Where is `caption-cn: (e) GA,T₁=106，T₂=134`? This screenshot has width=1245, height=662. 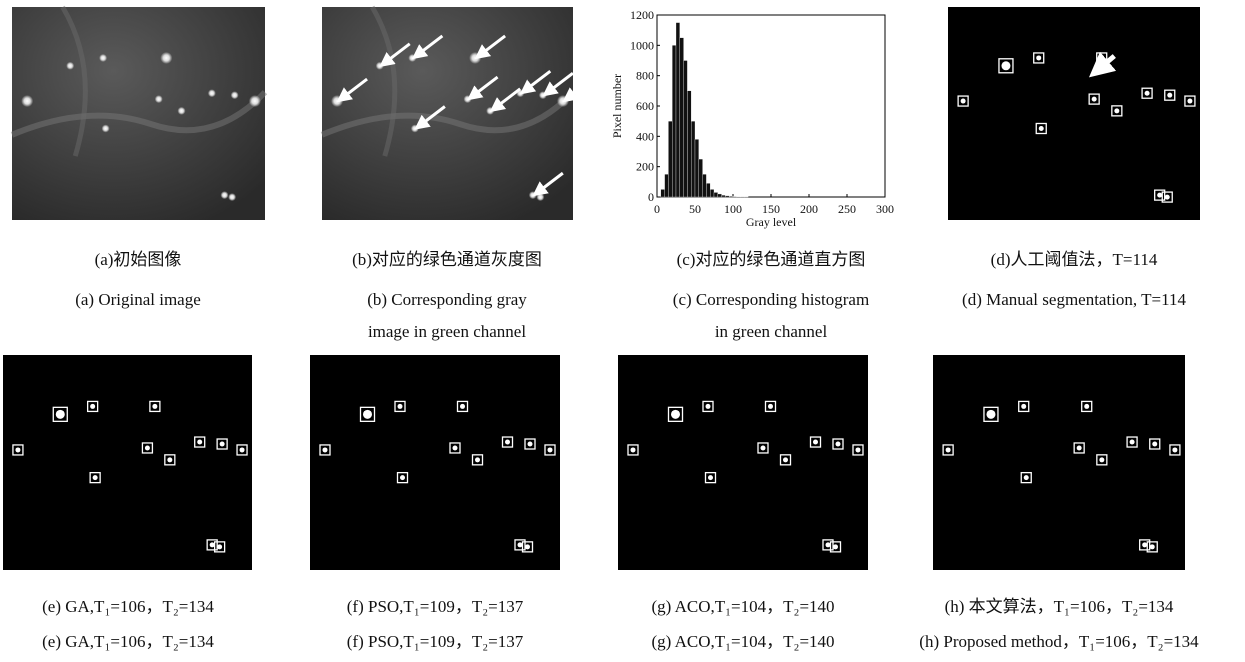 caption-cn: (e) GA,T₁=106，T₂=134 is located at coordinates (128, 606).